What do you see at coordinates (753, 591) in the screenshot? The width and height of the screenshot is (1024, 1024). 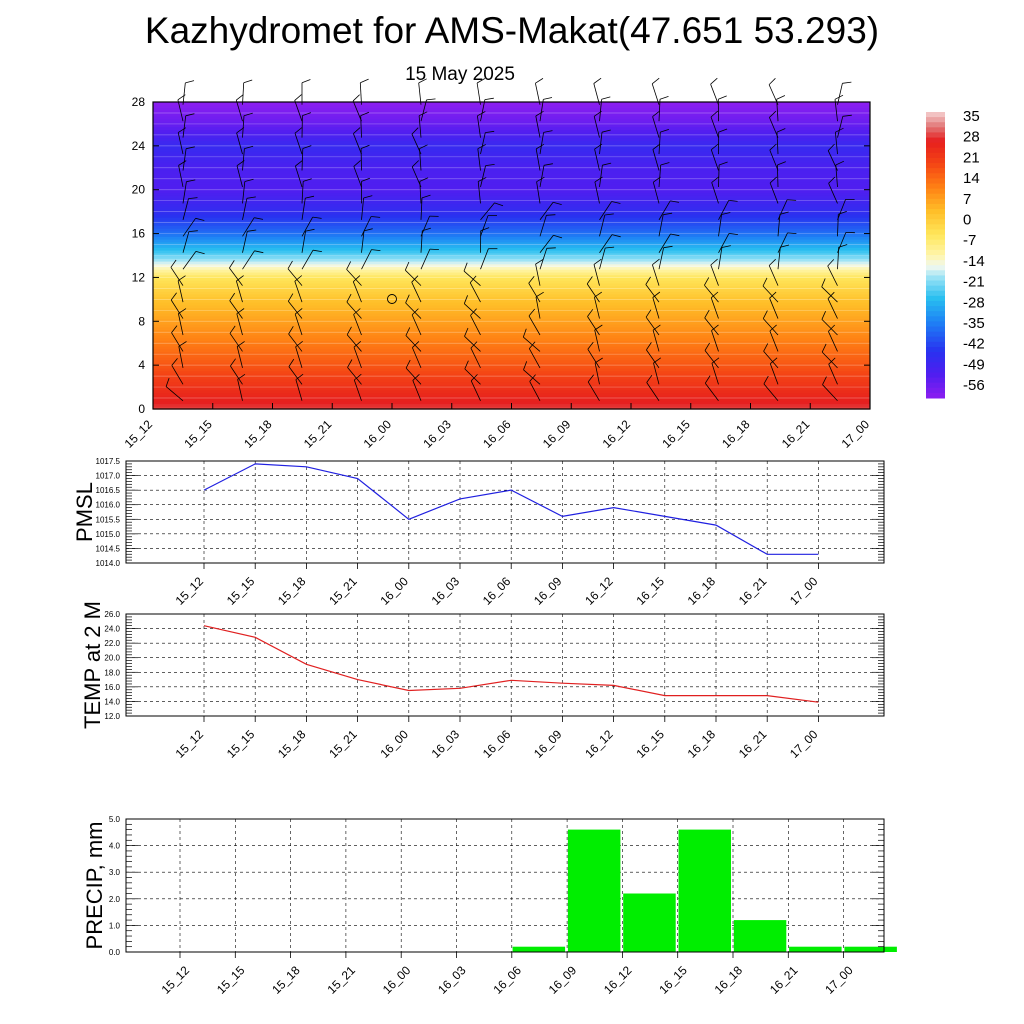 I see `x-tick-label: 16_21` at bounding box center [753, 591].